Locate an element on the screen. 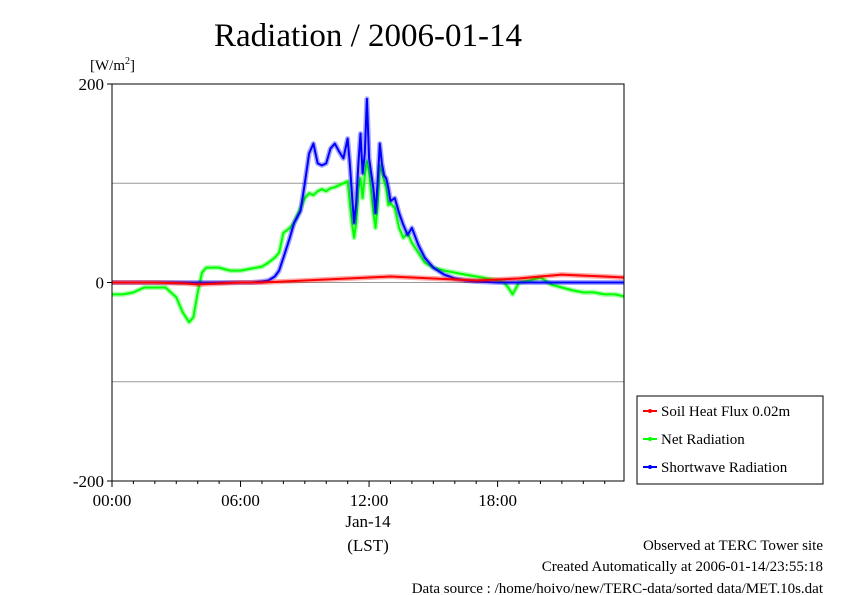 The image size is (842, 595). y-axis-unit-close: ] is located at coordinates (132, 66).